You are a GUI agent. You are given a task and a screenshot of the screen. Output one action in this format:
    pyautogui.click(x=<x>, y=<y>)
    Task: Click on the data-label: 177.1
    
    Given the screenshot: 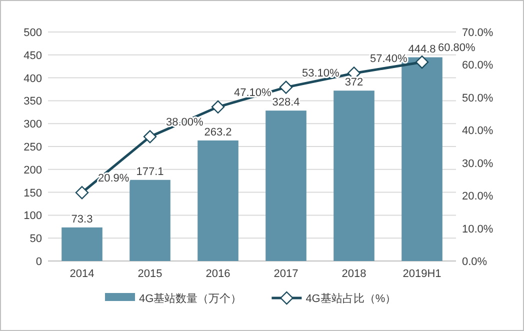 What is the action you would take?
    pyautogui.click(x=150, y=172)
    